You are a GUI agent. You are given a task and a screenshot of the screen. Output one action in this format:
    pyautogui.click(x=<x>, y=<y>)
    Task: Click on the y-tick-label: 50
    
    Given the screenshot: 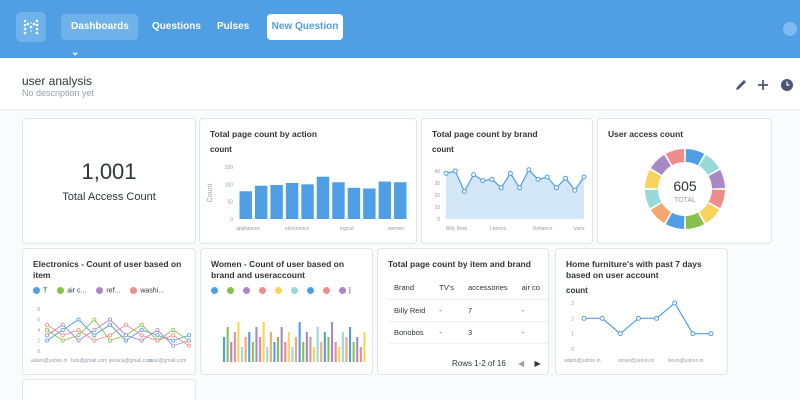 What is the action you would take?
    pyautogui.click(x=230, y=203)
    